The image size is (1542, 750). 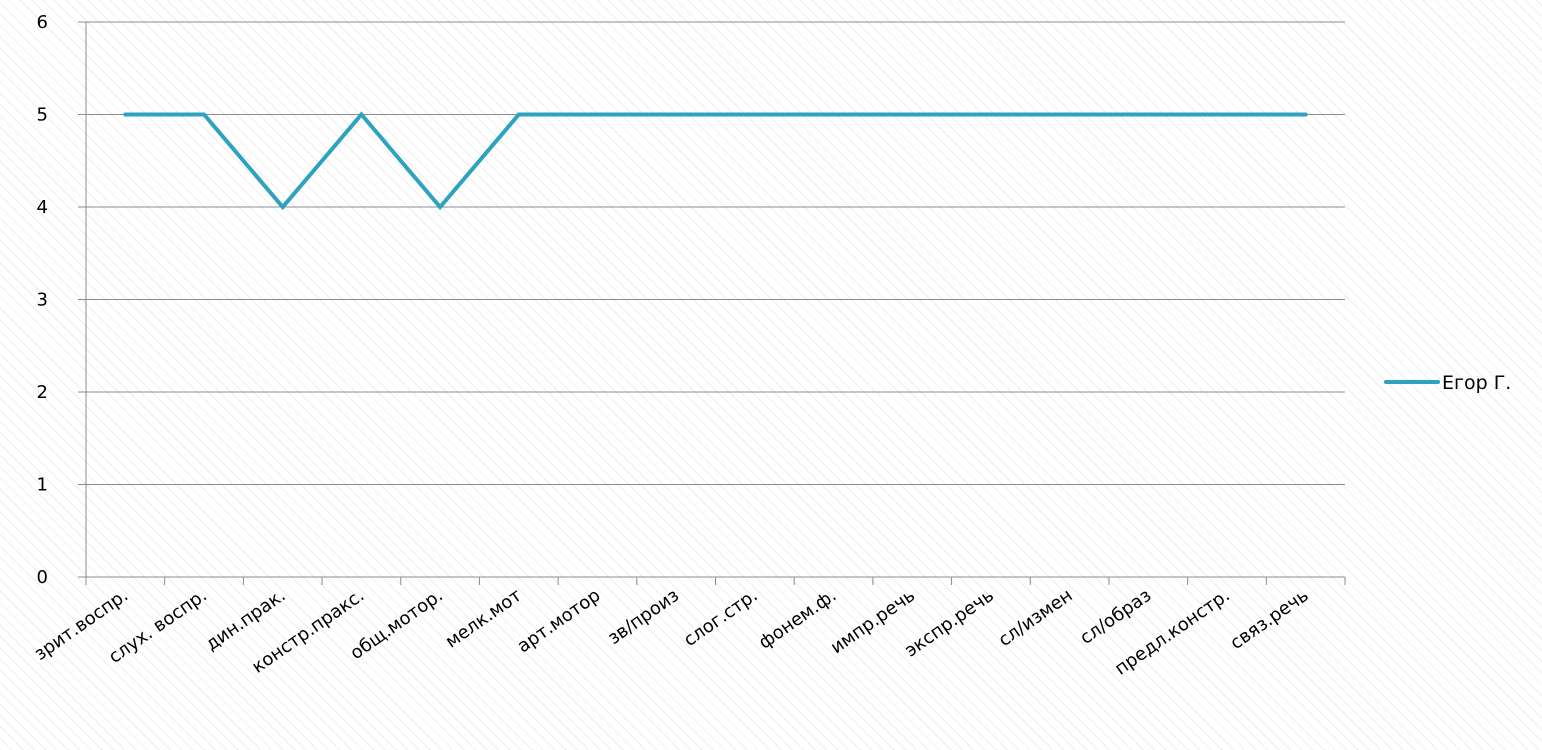 What do you see at coordinates (42, 22) in the screenshot?
I see `y-tick-label-6: 6` at bounding box center [42, 22].